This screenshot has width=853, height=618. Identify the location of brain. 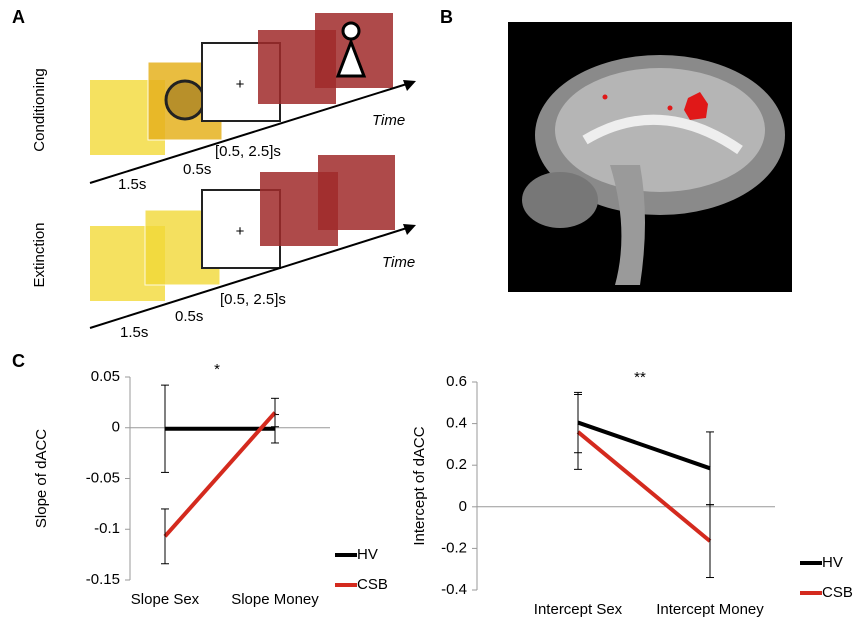
(660, 130).